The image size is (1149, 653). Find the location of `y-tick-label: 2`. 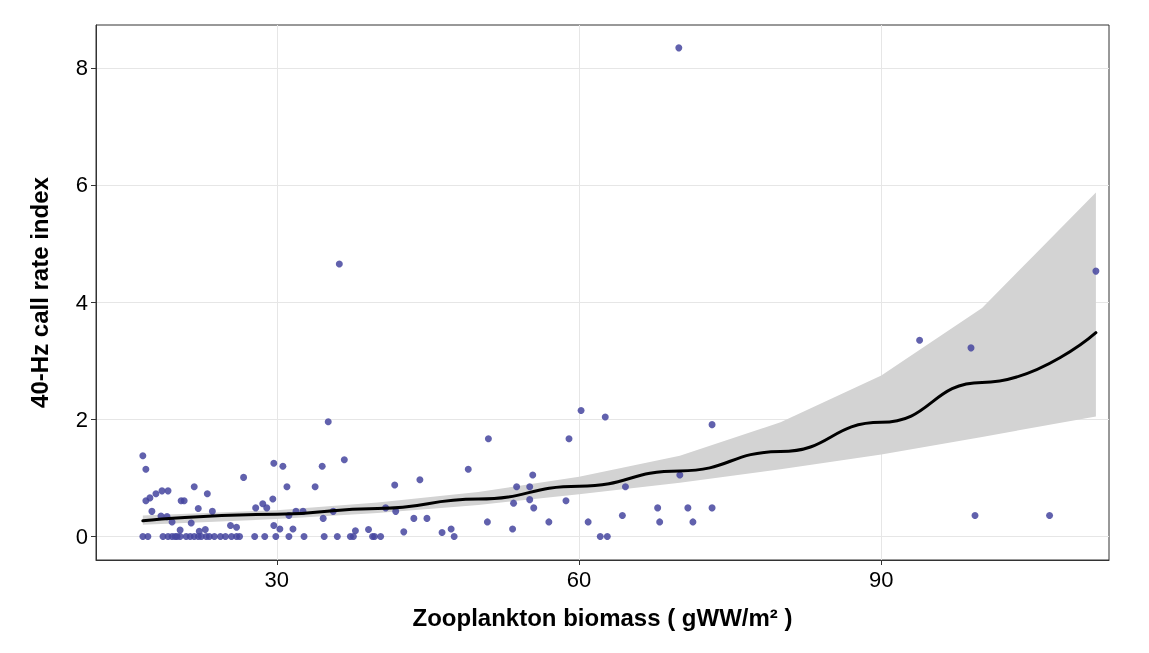

y-tick-label: 2 is located at coordinates (81, 419).